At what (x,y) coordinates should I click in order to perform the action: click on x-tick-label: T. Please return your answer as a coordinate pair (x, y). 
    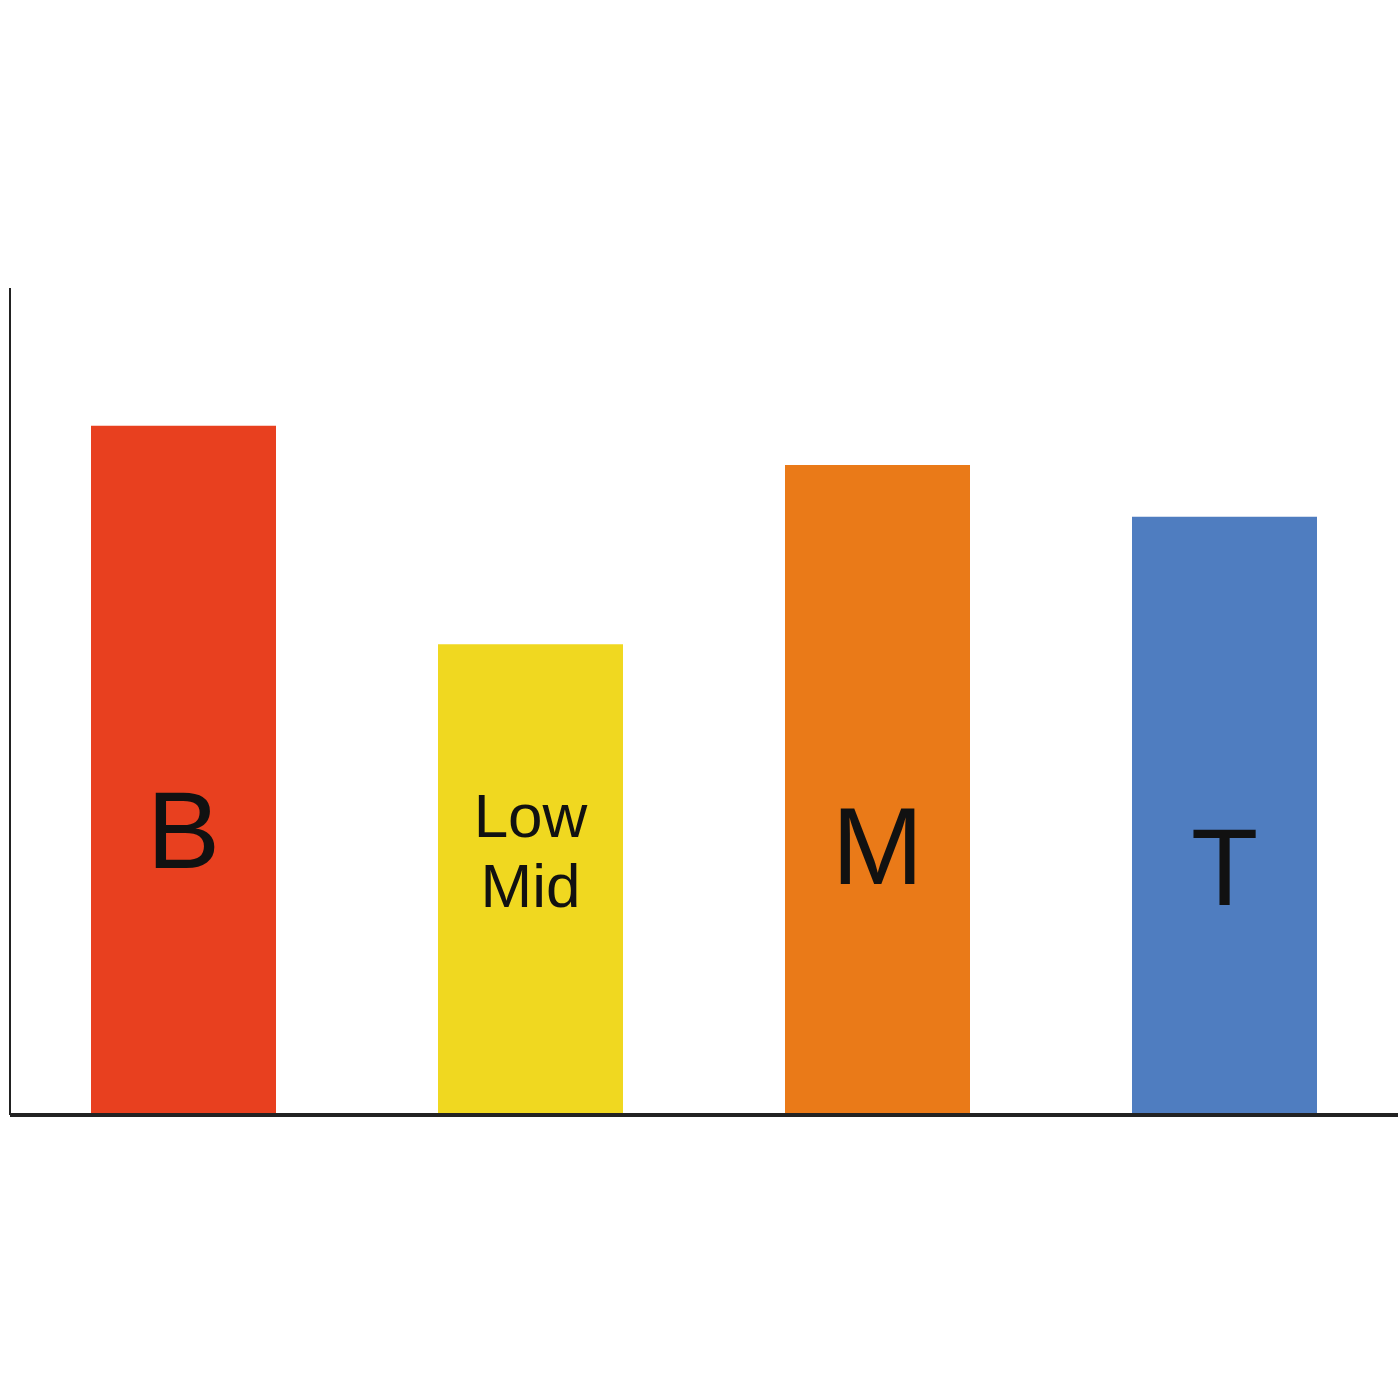
    Looking at the image, I should click on (1224, 866).